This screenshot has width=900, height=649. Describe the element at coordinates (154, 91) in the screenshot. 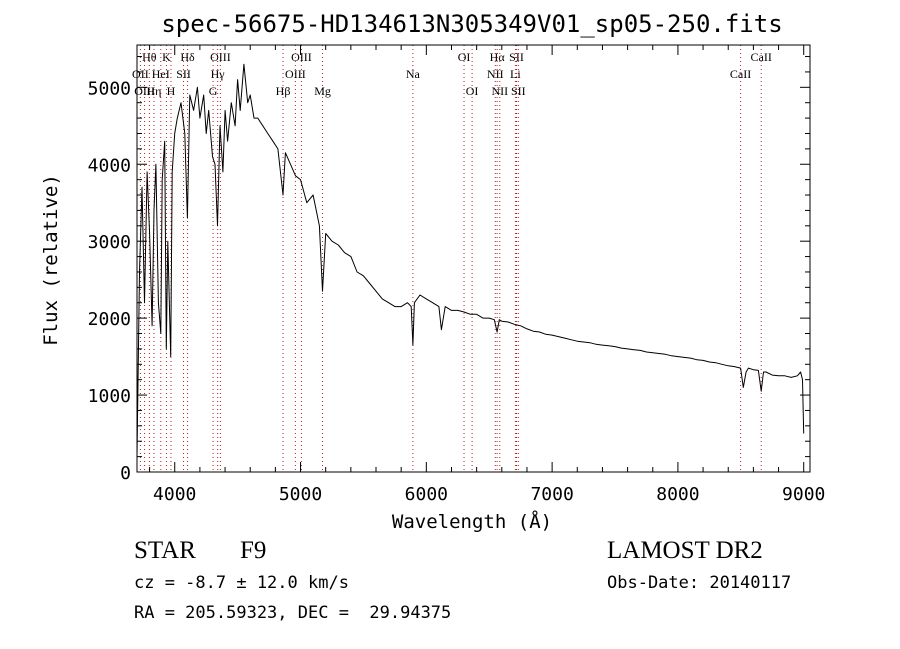

I see `line-label-2: Hη` at that location.